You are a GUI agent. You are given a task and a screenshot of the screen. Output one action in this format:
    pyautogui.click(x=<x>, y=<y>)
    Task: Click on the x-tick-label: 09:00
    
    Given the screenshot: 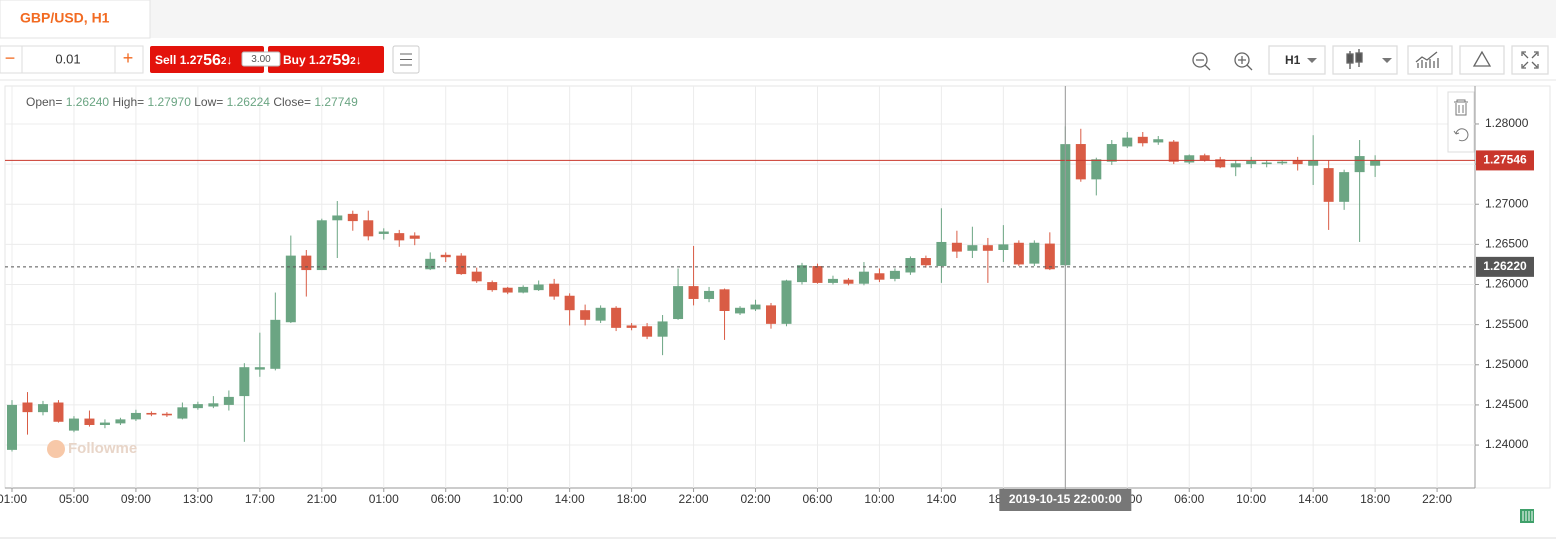 What is the action you would take?
    pyautogui.click(x=136, y=499)
    